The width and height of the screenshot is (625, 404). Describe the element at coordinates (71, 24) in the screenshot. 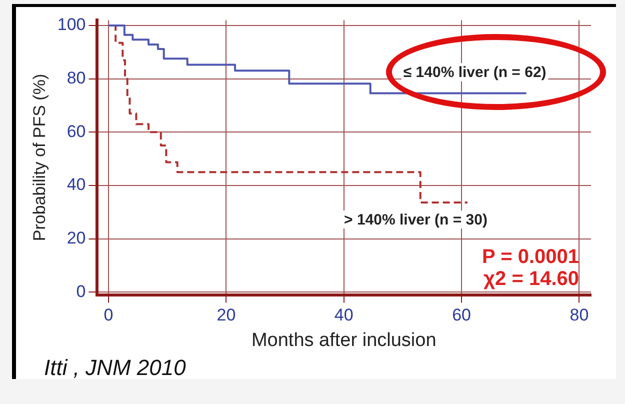

I see `y-tick-label: 100` at that location.